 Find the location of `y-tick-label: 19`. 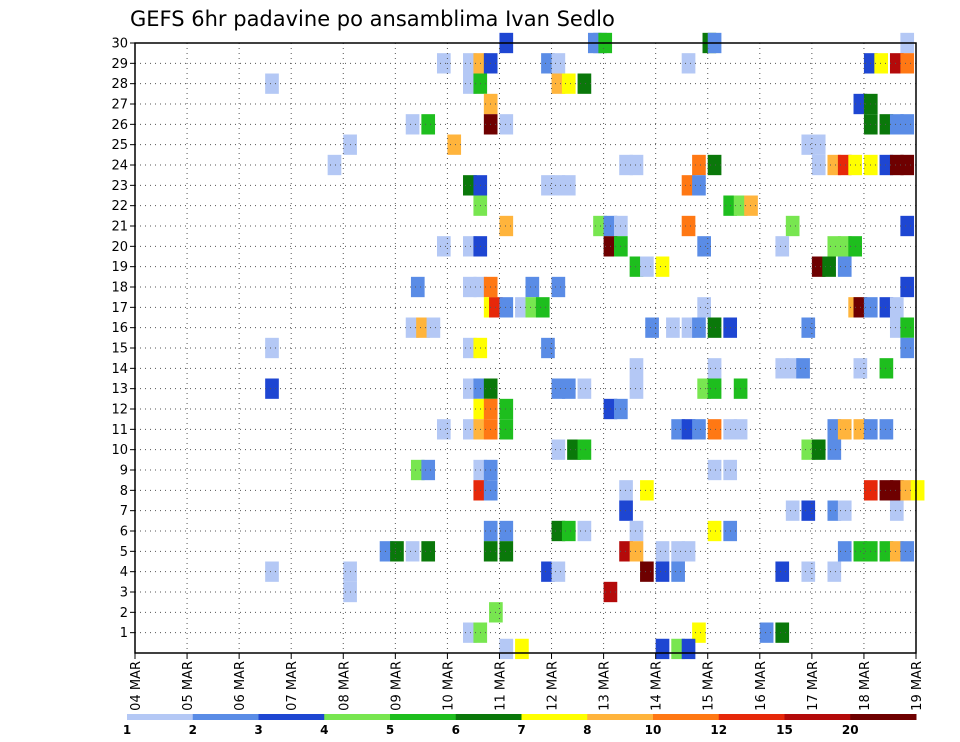

y-tick-label: 19 is located at coordinates (119, 267).